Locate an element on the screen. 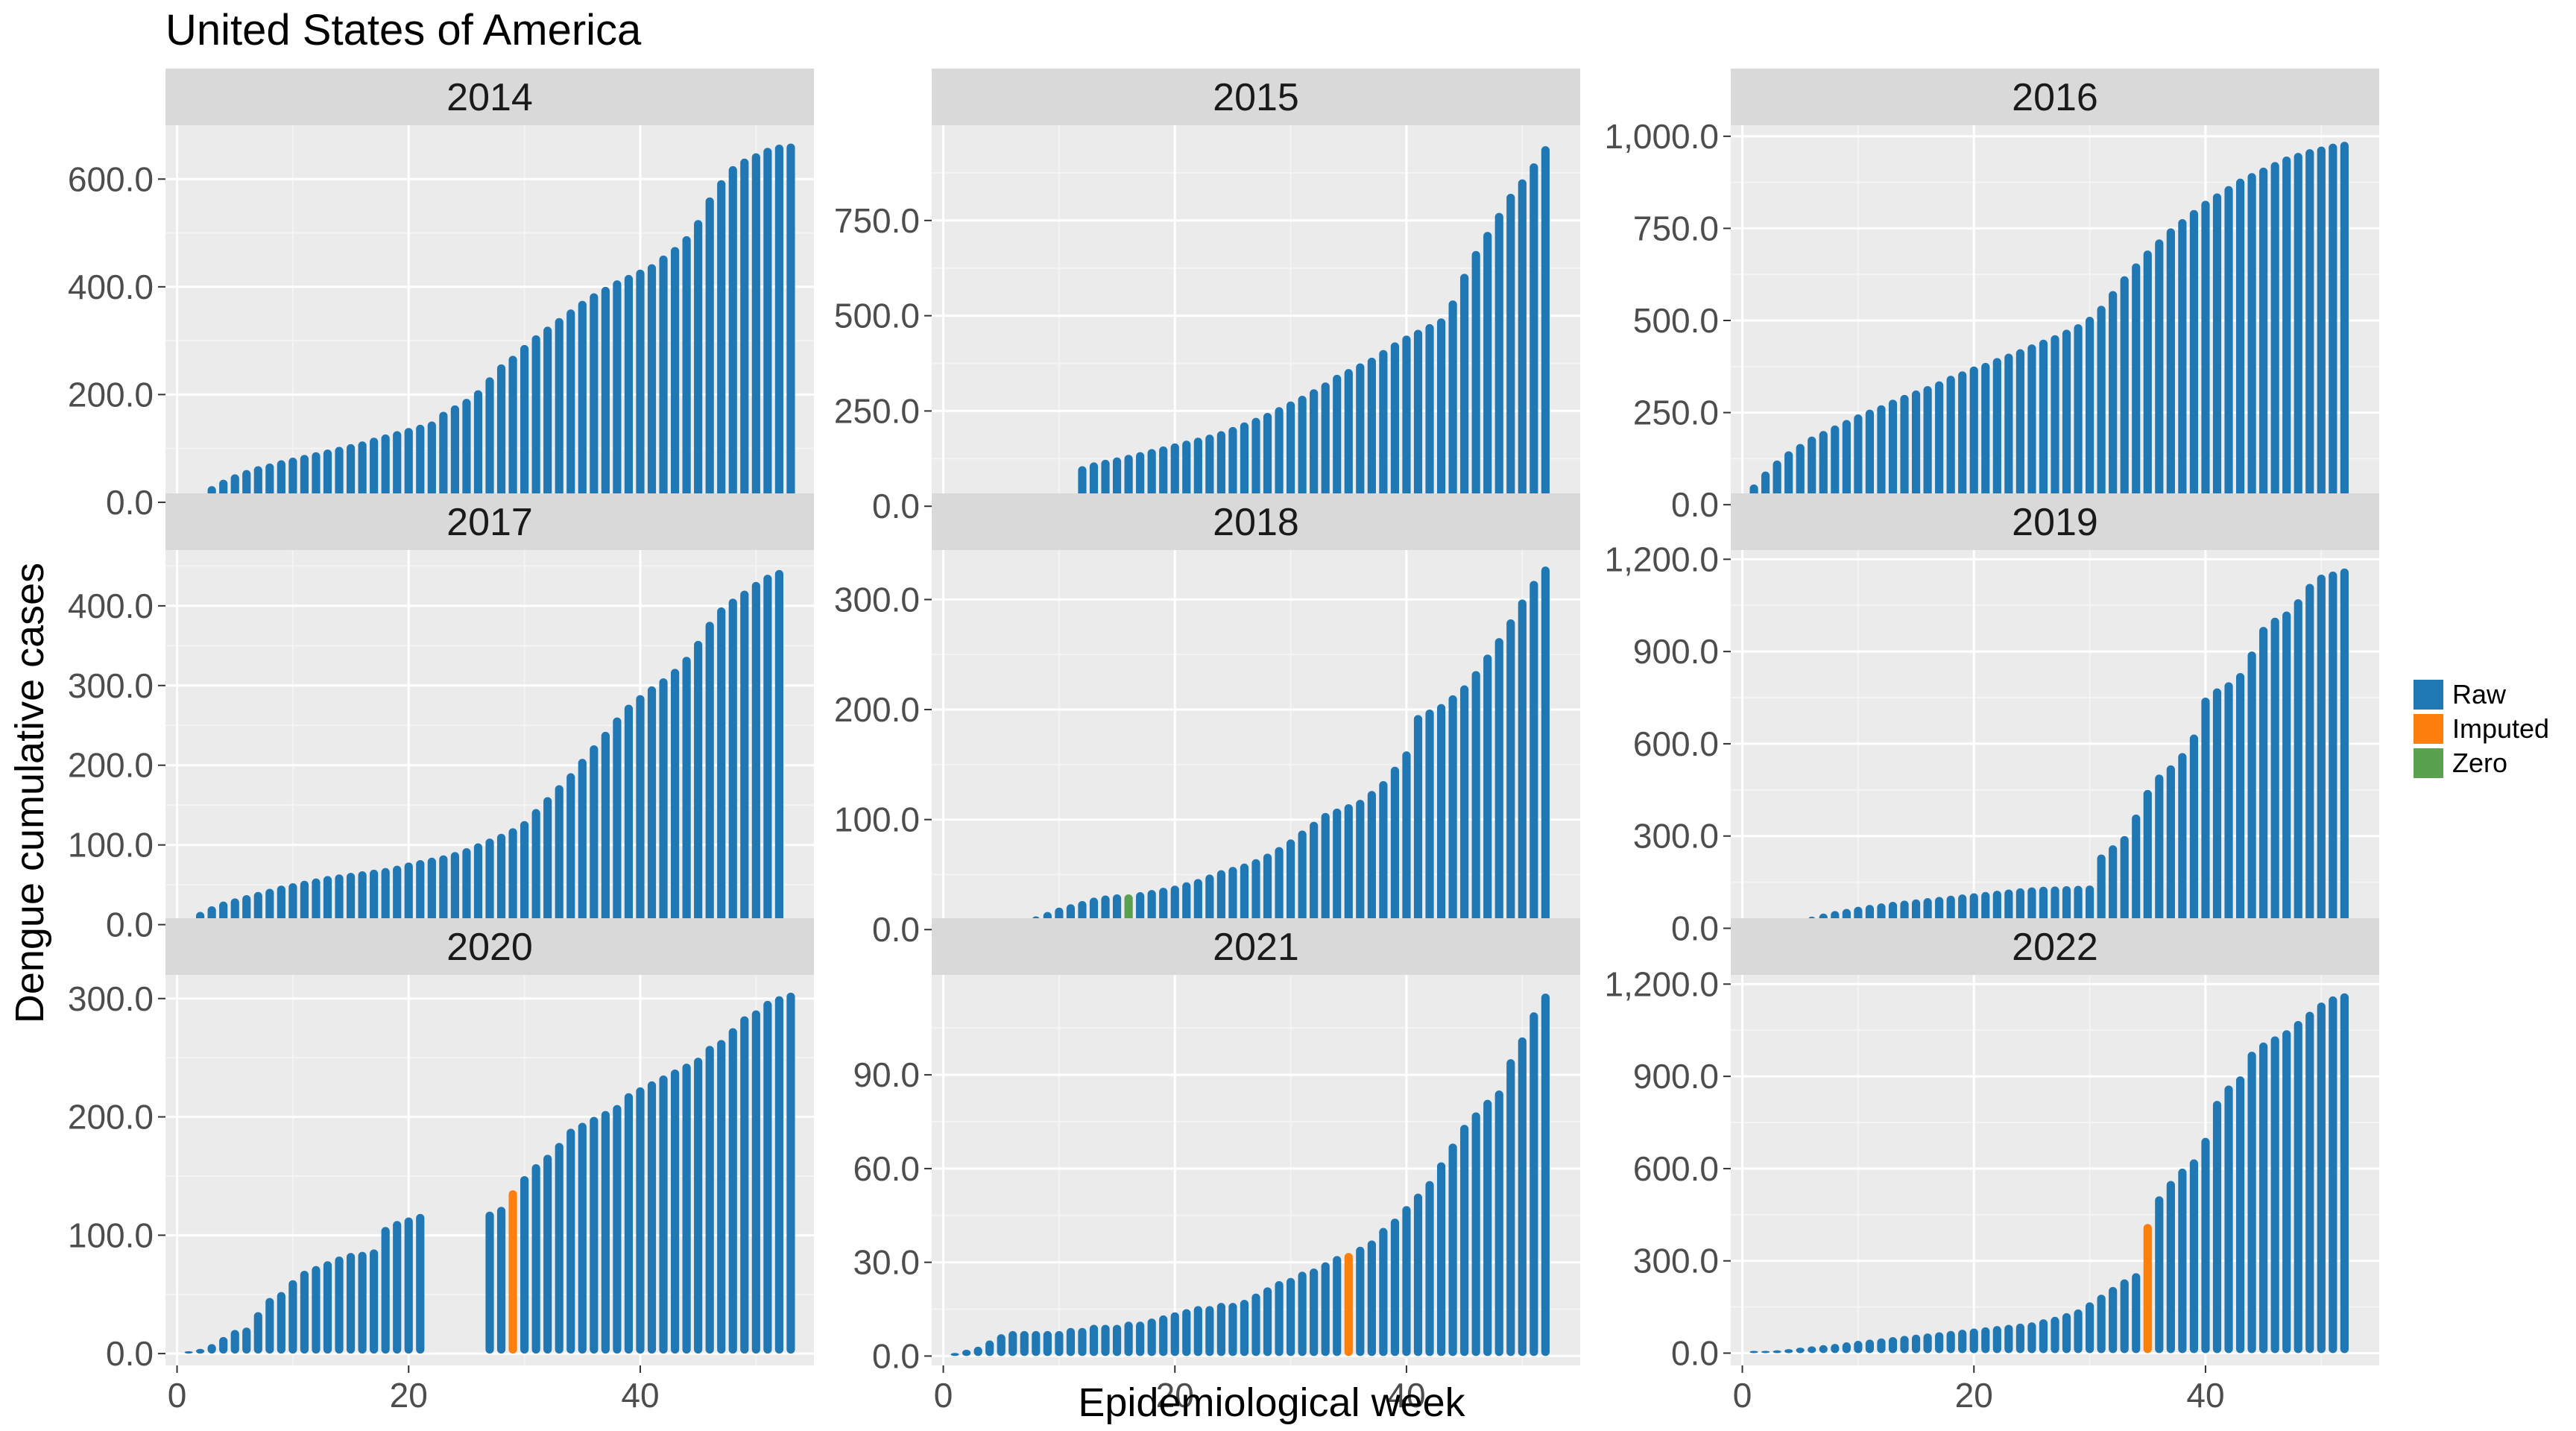 This screenshot has height=1431, width=2576. panel-strip-label: 2019 is located at coordinates (2055, 522).